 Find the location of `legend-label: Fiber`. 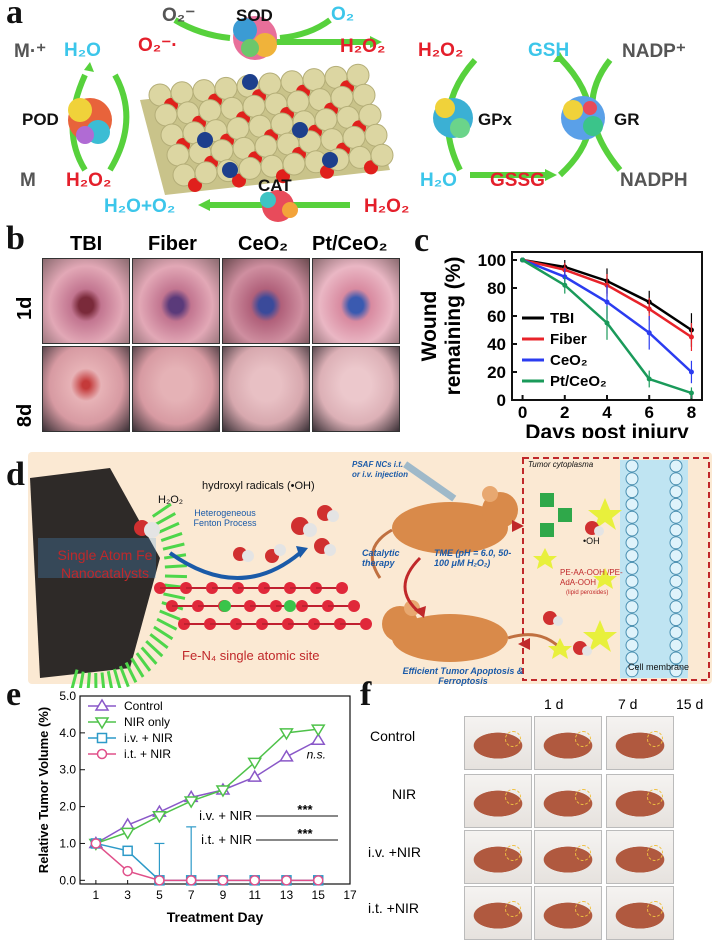

legend-label: Fiber is located at coordinates (568, 339).